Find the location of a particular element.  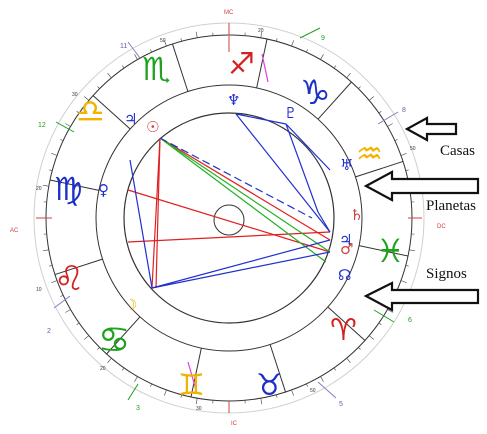

ac-label: AC is located at coordinates (14, 231).